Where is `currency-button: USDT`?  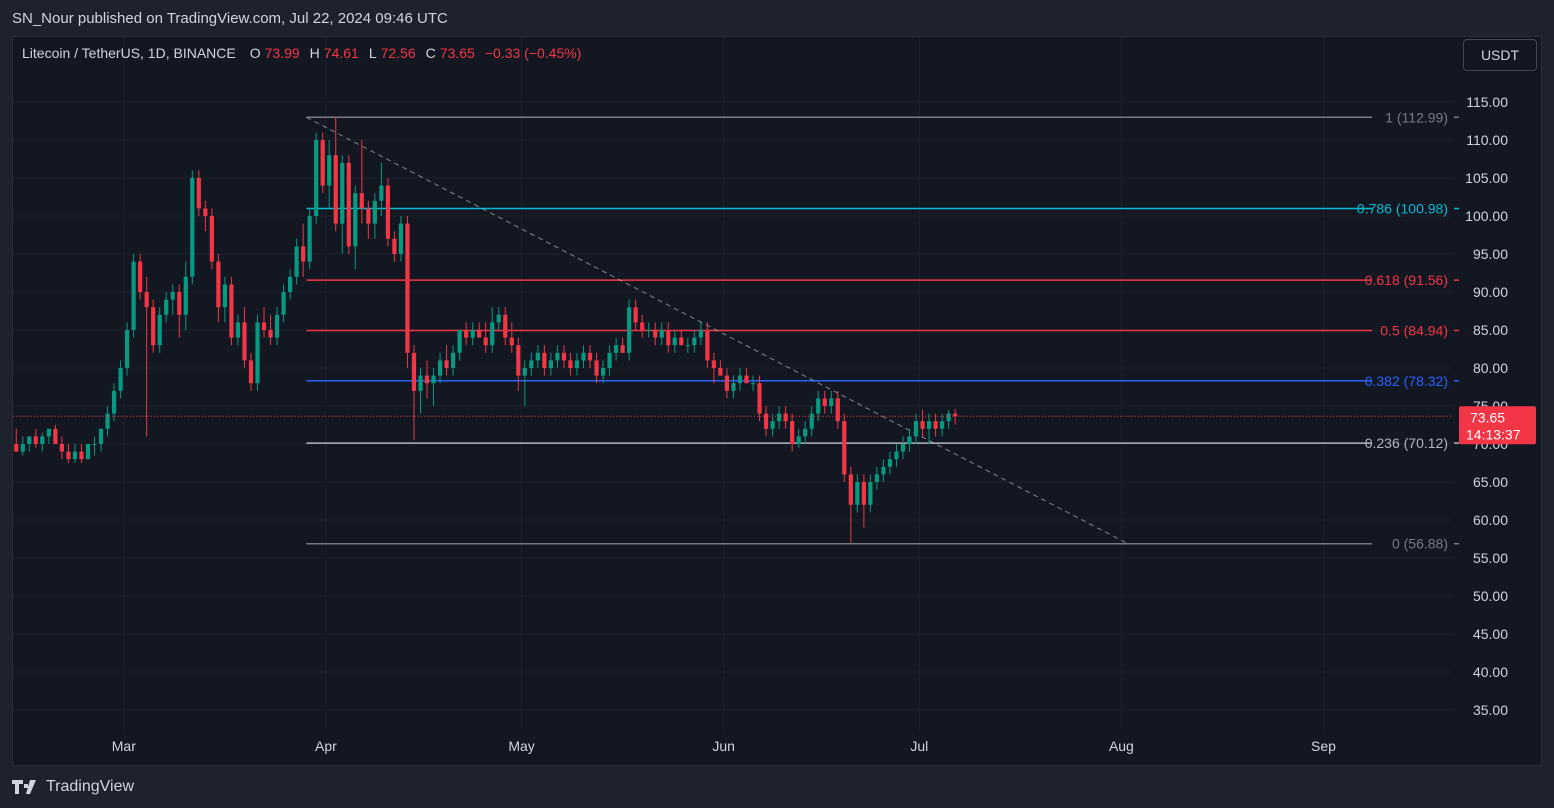 currency-button: USDT is located at coordinates (1500, 55).